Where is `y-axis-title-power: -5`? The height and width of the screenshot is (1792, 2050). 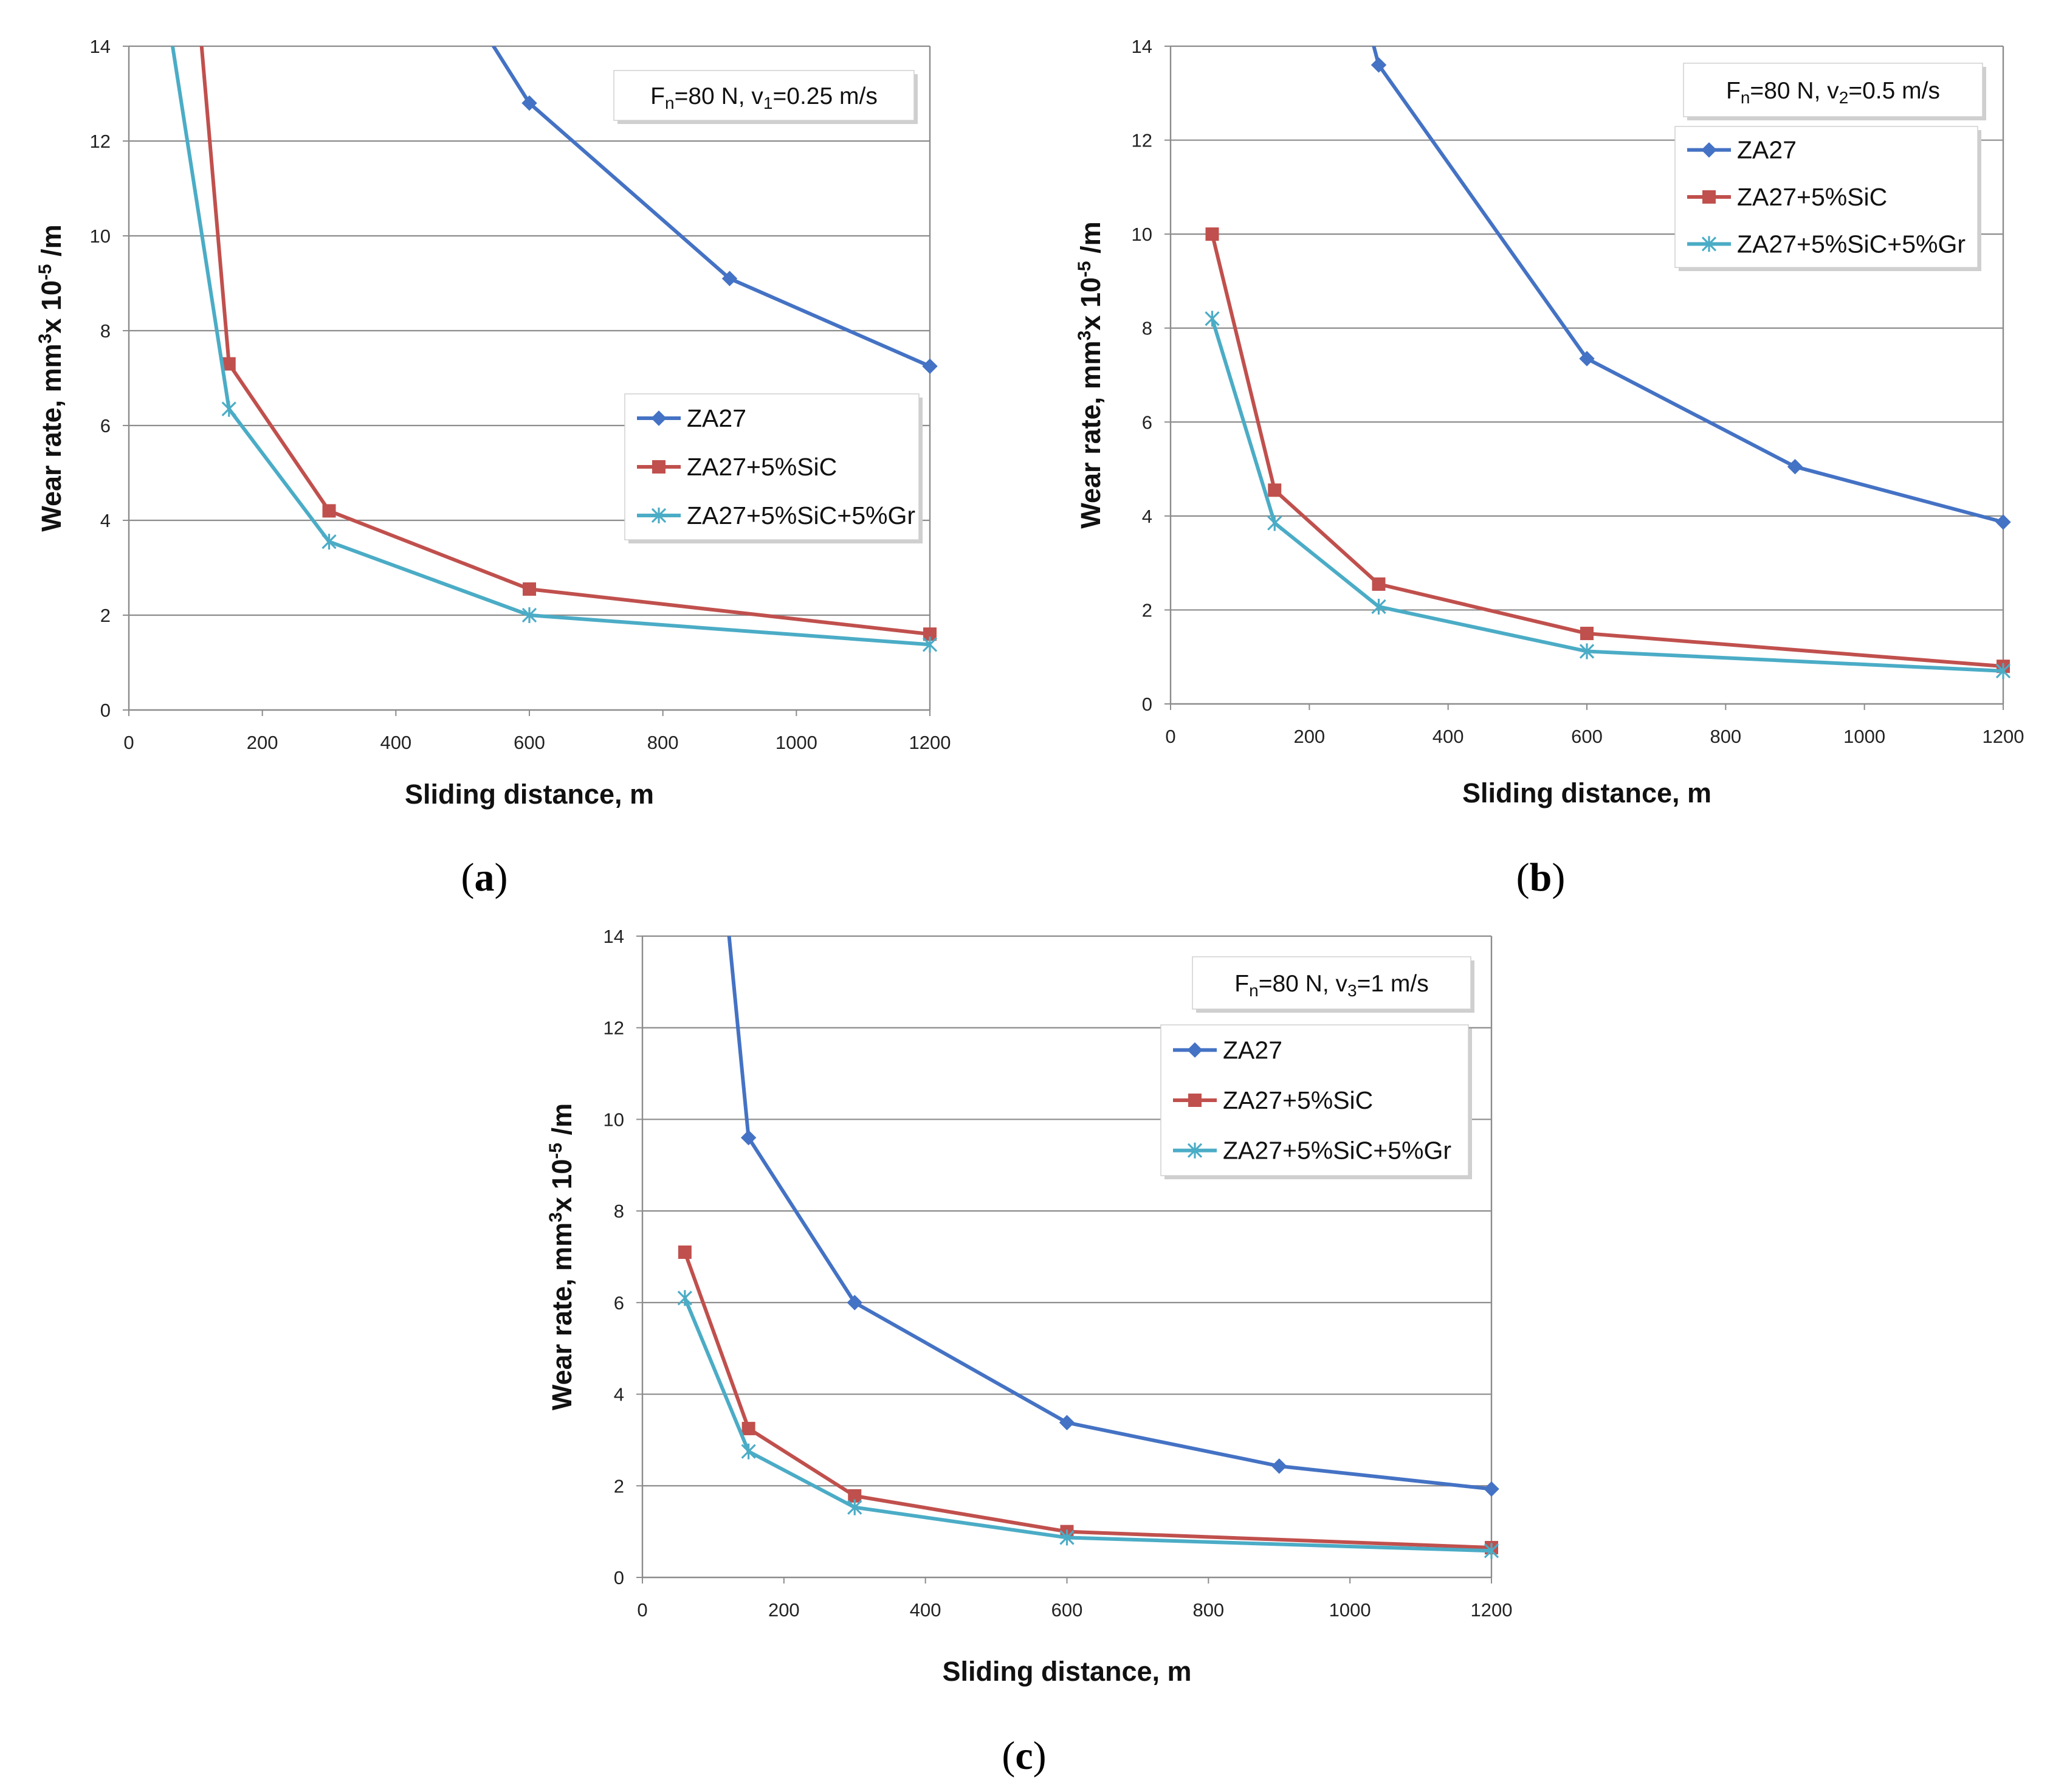 y-axis-title-power: -5 is located at coordinates (1085, 269).